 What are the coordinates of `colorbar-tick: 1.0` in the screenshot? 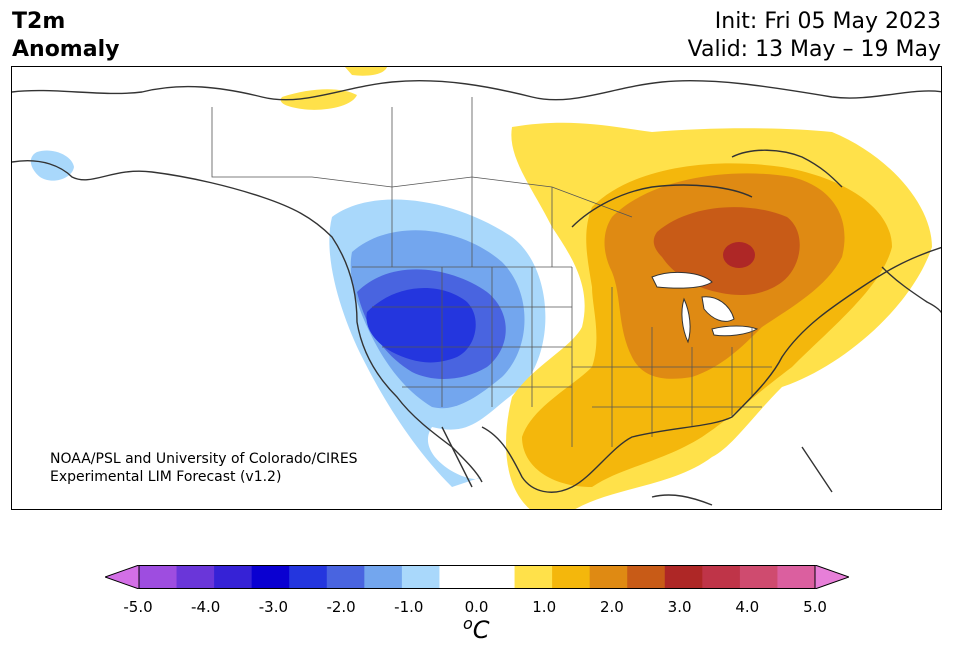 It's located at (544, 607).